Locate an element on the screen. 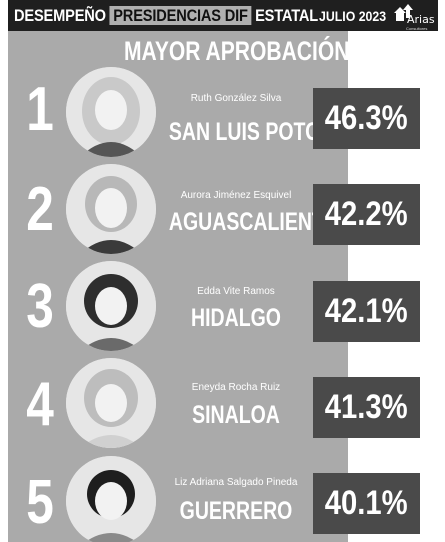 The image size is (445, 542). logo-tagline: Consultores is located at coordinates (417, 28).